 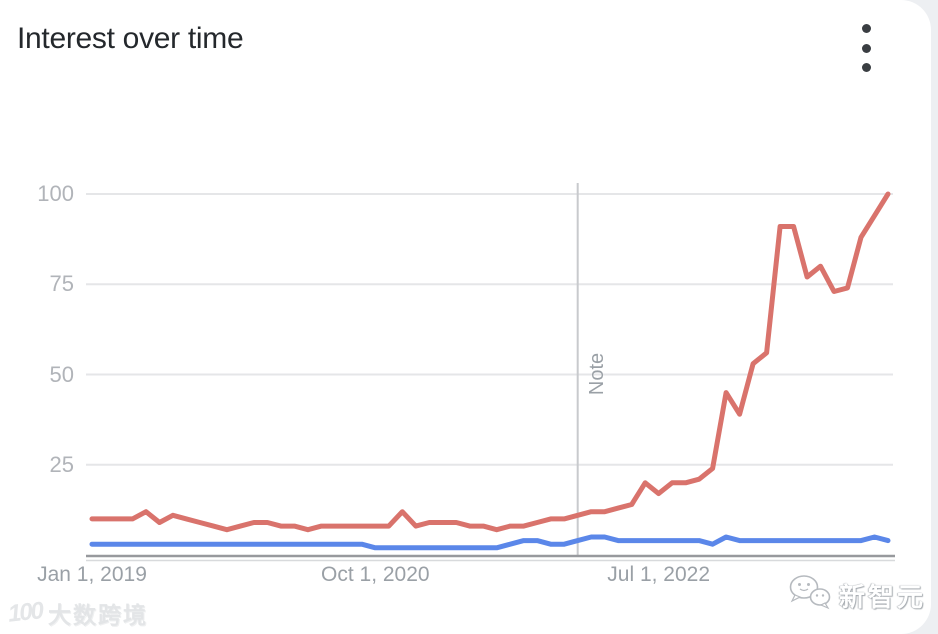 What do you see at coordinates (659, 574) in the screenshot?
I see `x-tick-label: Jul 1, 2022` at bounding box center [659, 574].